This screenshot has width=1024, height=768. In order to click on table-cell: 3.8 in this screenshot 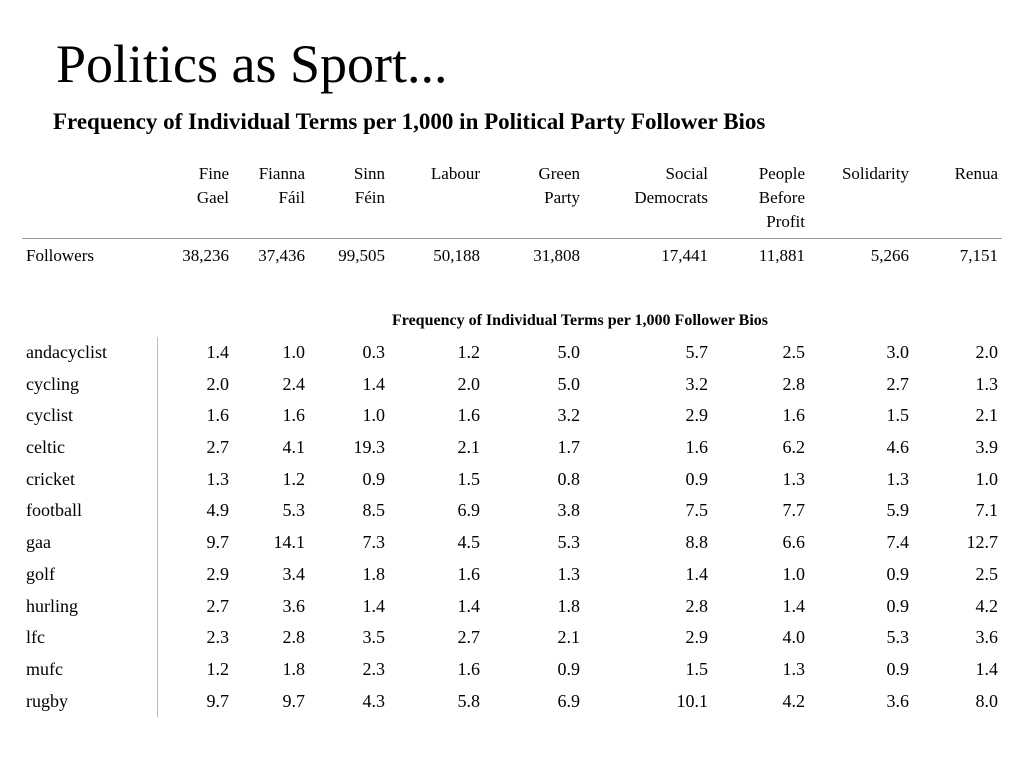, I will do `click(569, 510)`.